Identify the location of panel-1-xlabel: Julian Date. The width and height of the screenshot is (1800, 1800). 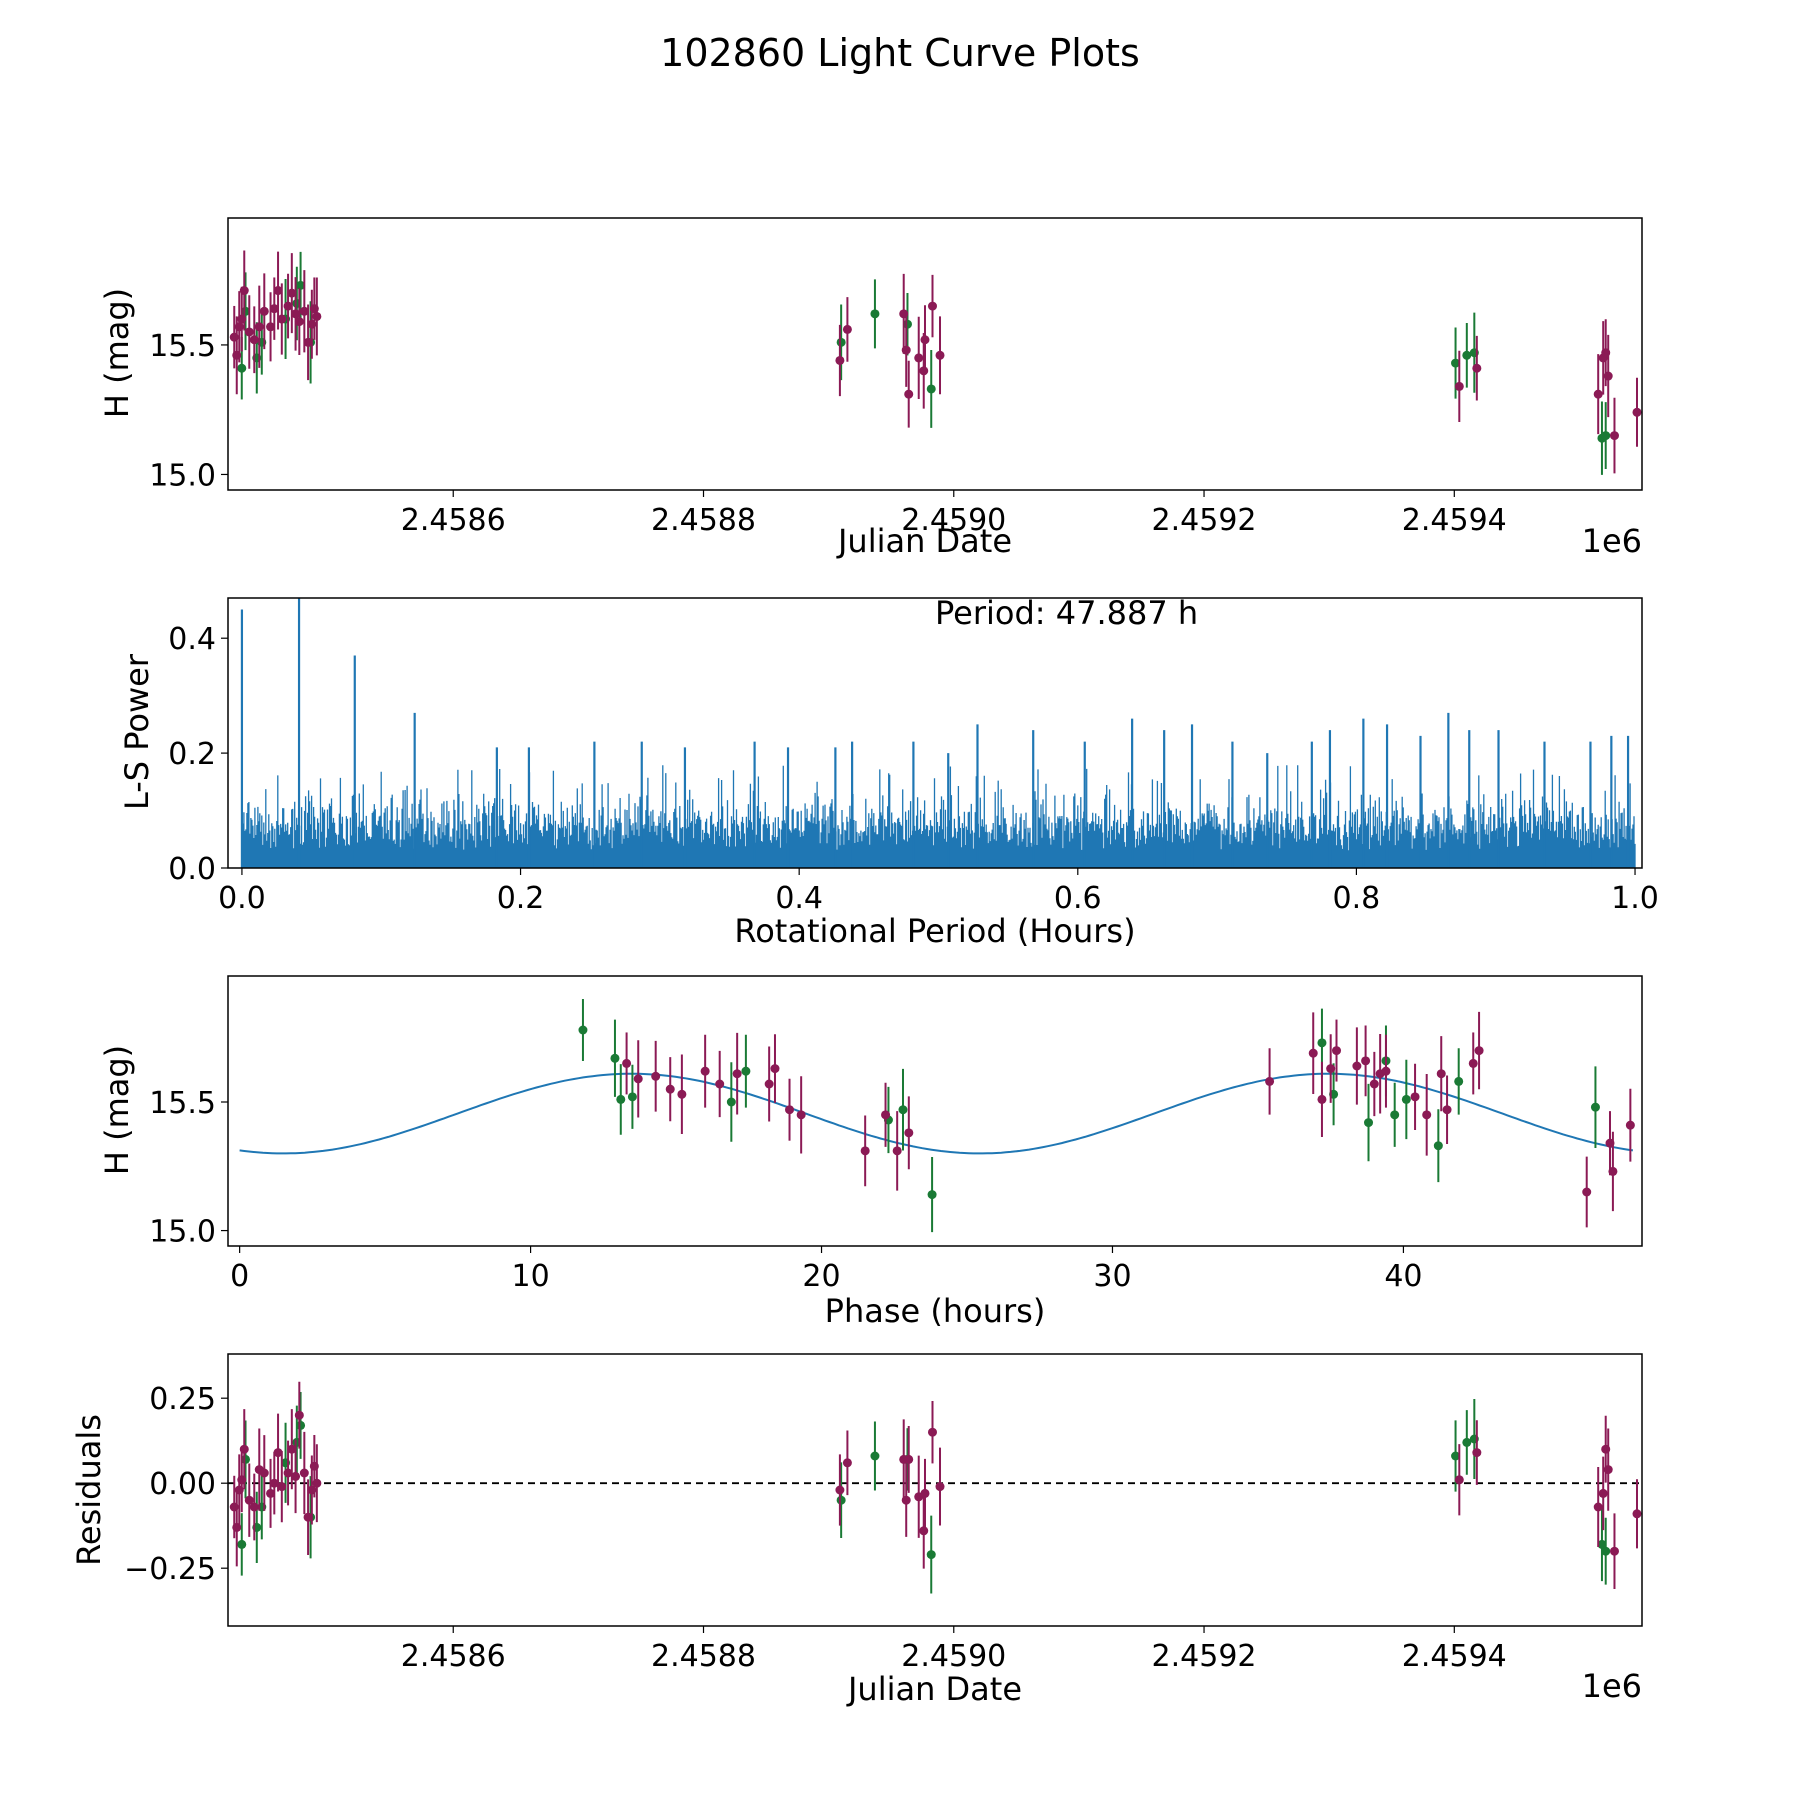
(924, 541).